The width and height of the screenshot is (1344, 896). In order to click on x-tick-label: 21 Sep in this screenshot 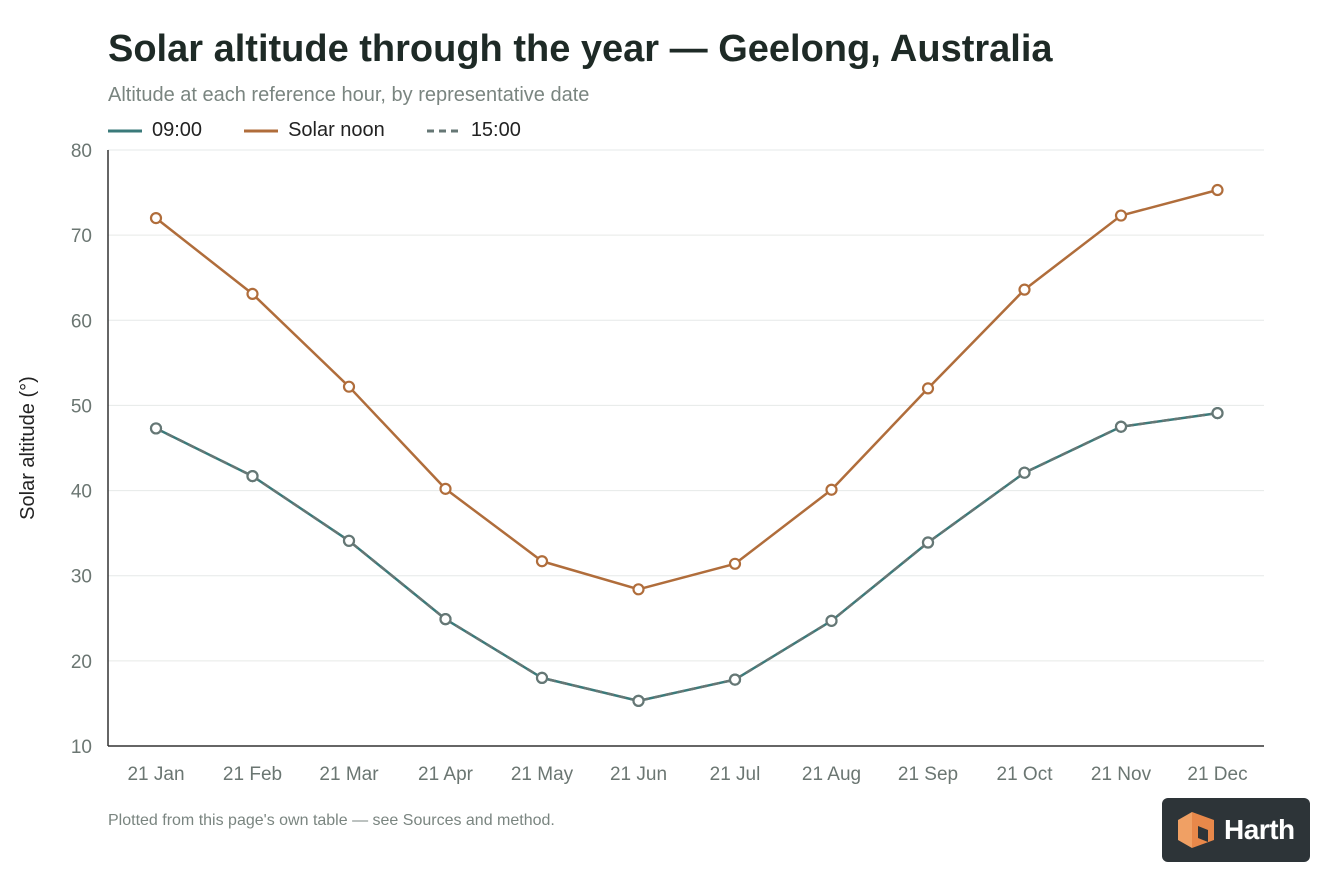, I will do `click(928, 774)`.